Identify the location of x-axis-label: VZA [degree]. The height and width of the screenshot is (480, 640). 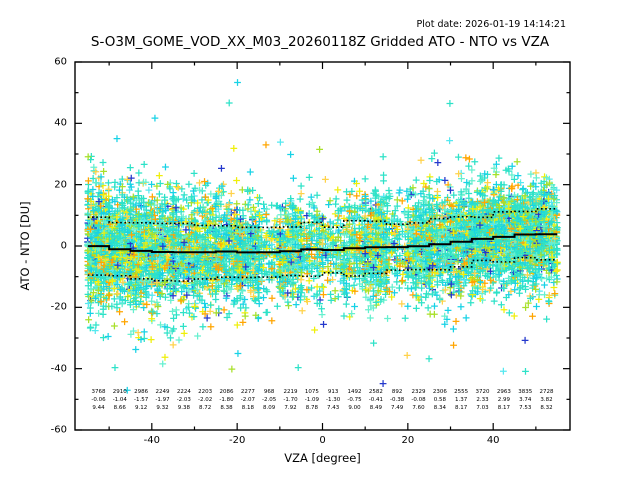
(322, 458).